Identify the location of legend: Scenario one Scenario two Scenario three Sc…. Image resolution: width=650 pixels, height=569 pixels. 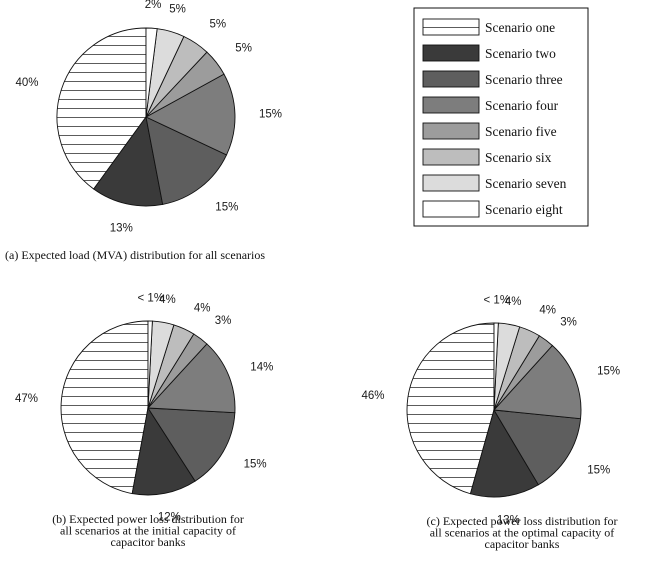
(501, 117).